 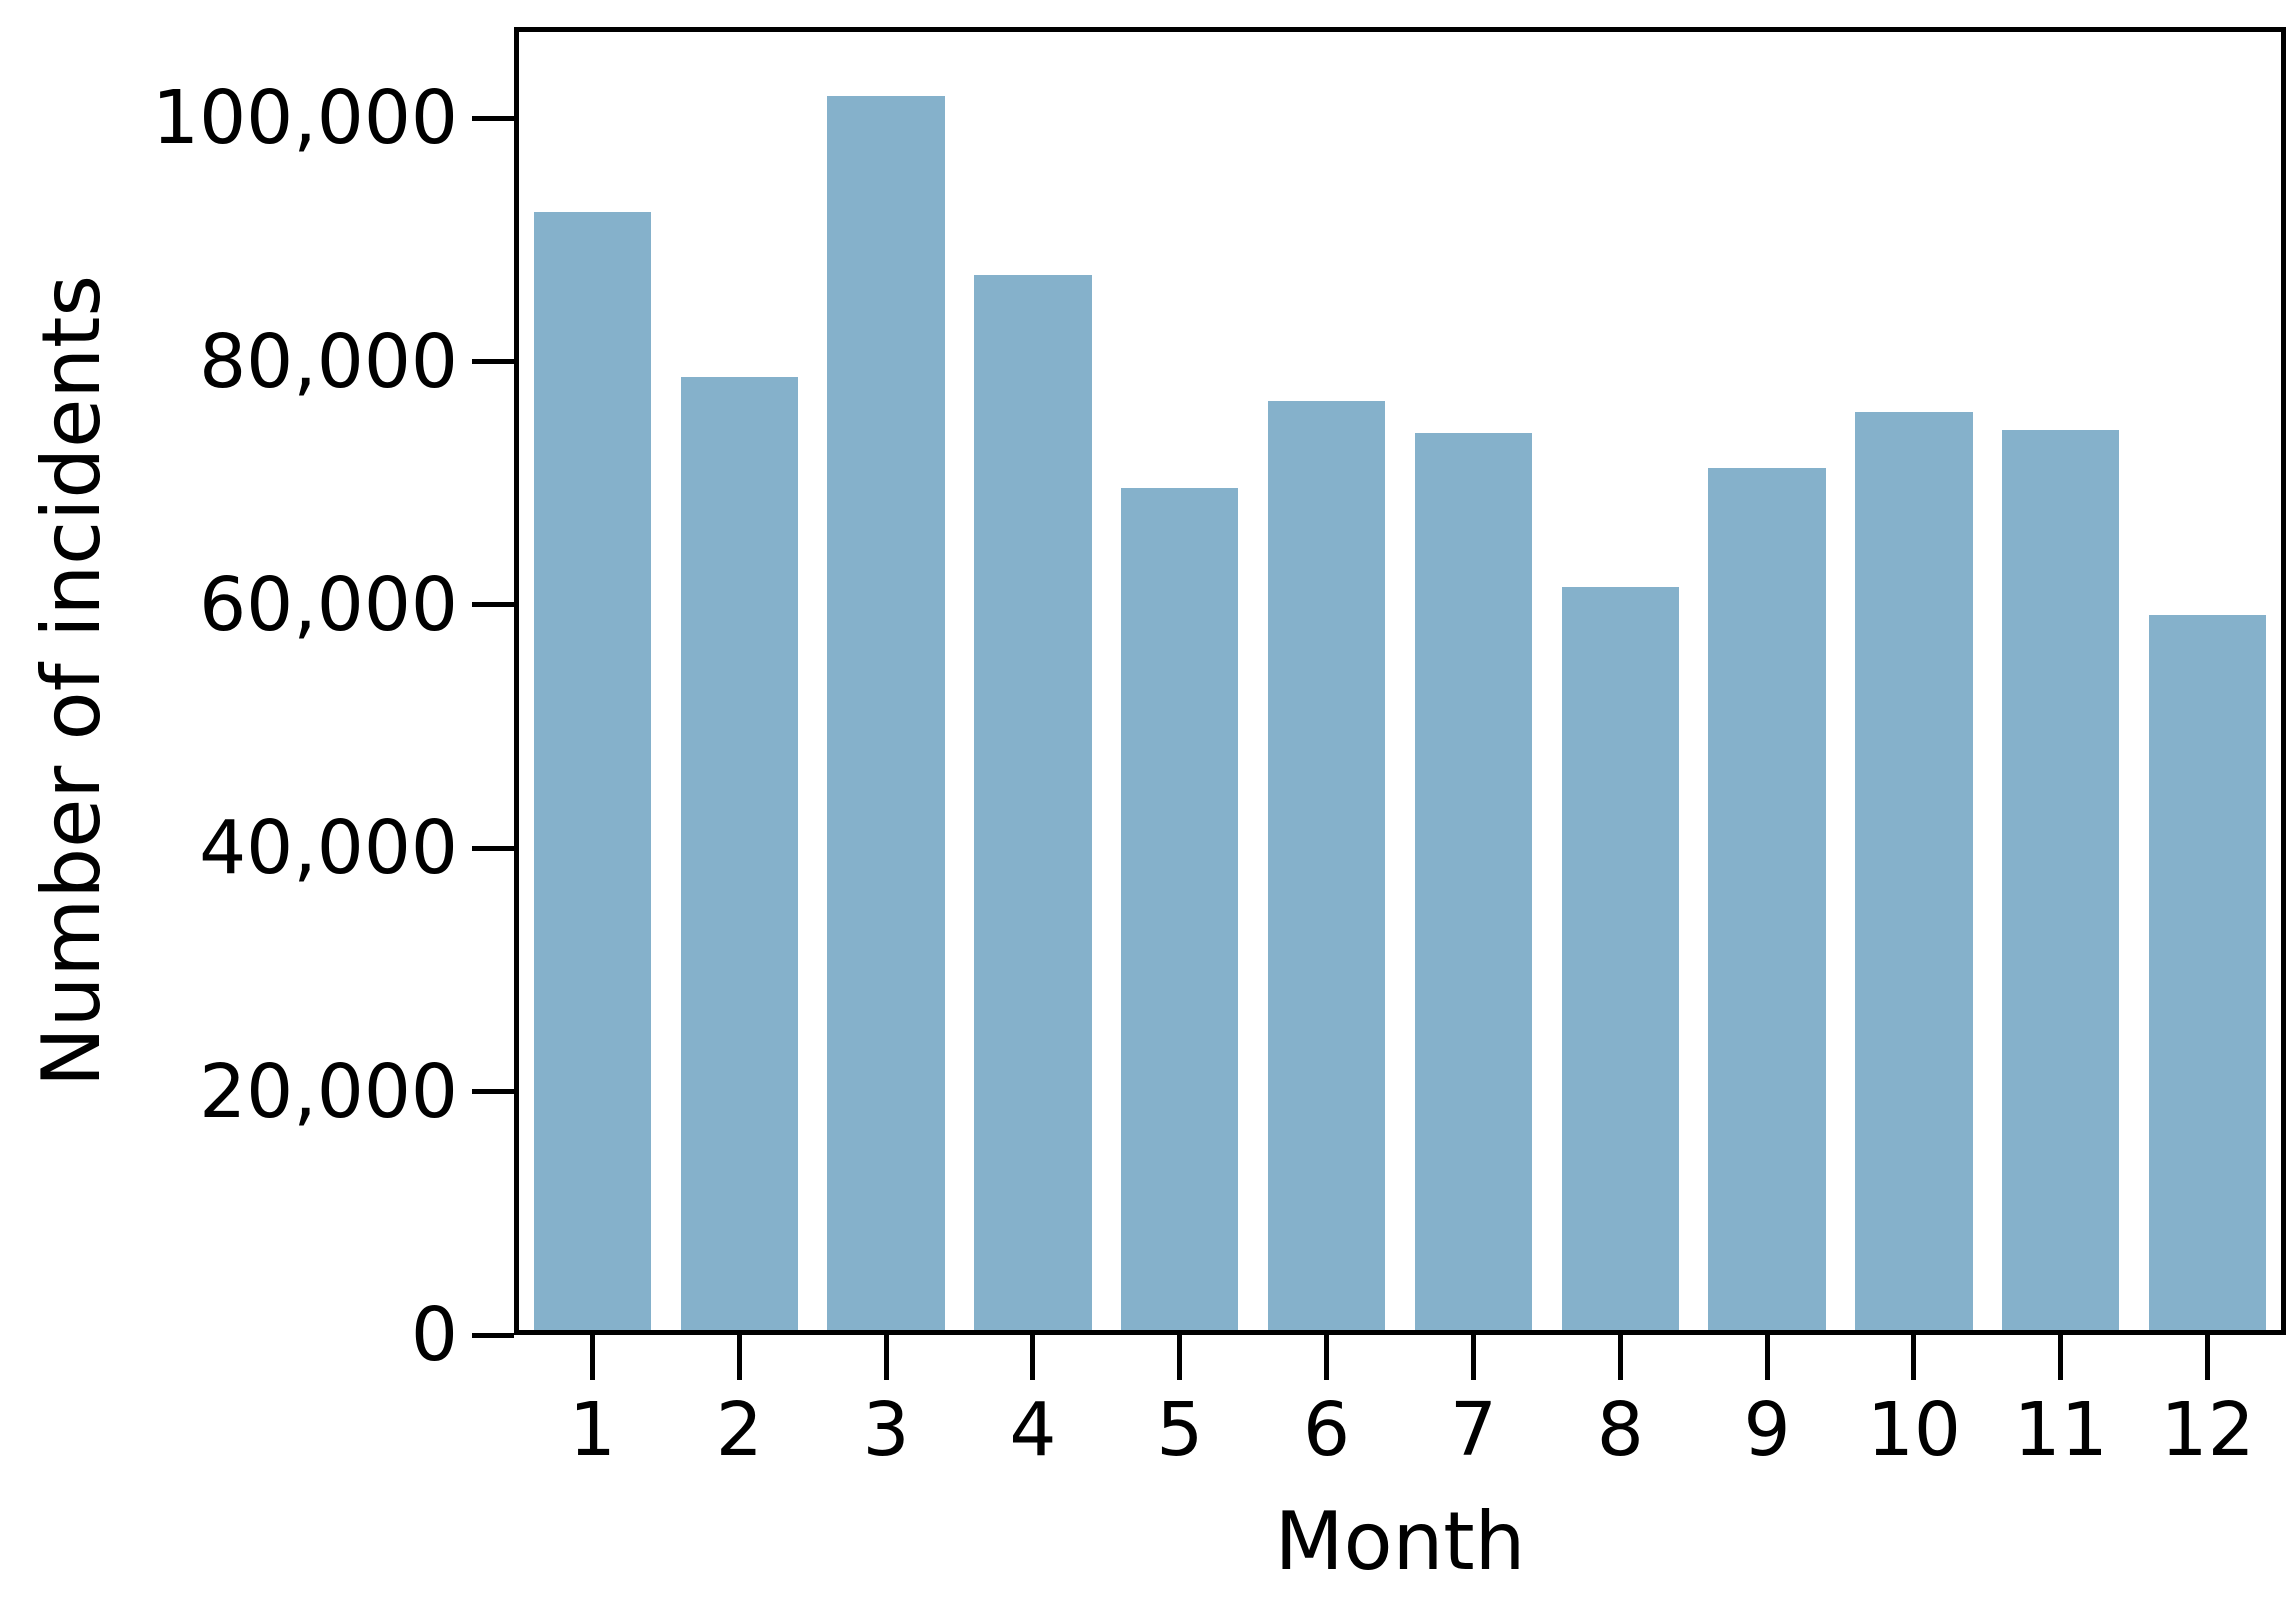 What do you see at coordinates (328, 848) in the screenshot?
I see `y-tick-label-40000: 40,000` at bounding box center [328, 848].